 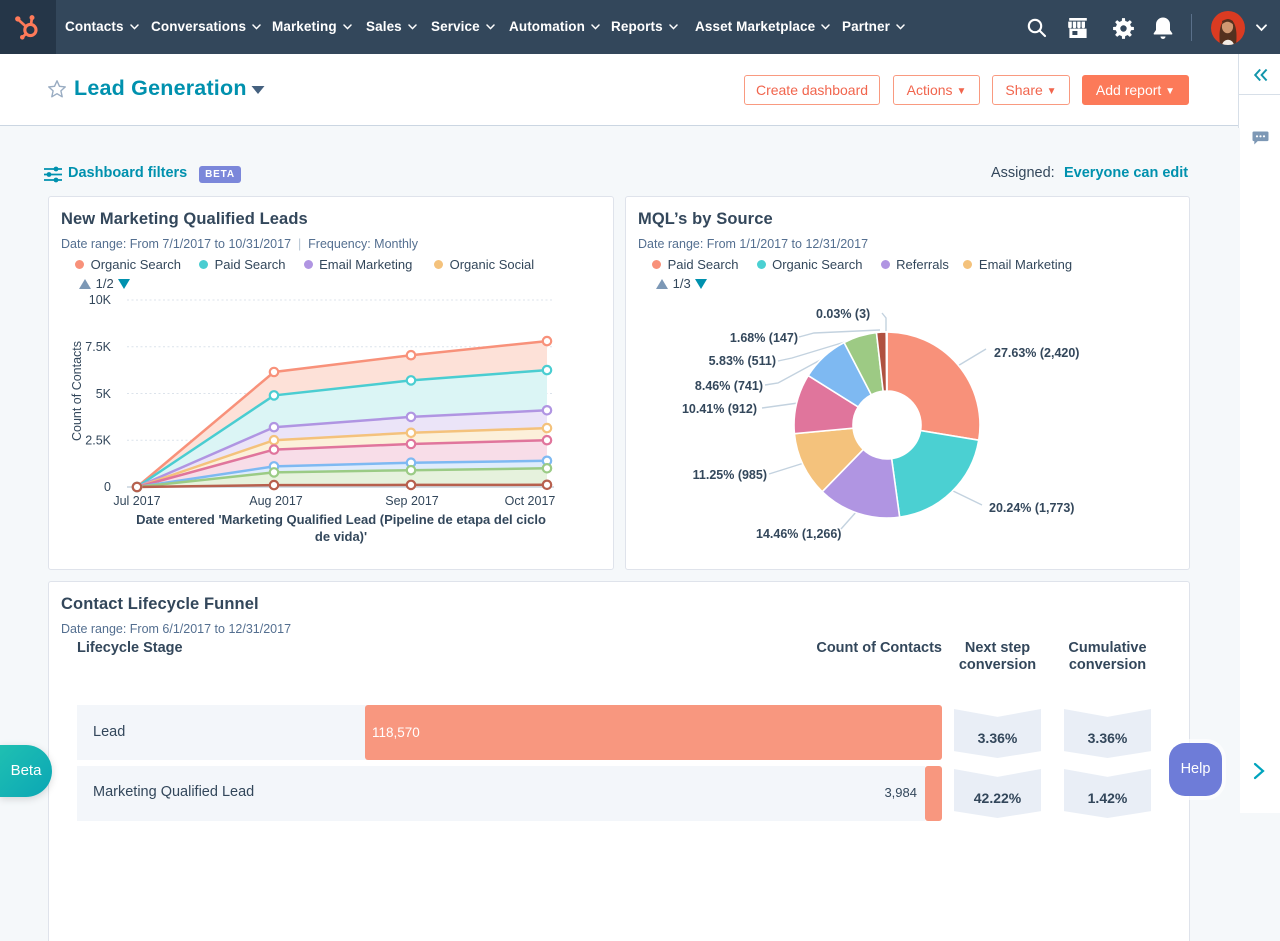 What do you see at coordinates (276, 501) in the screenshot?
I see `svg-text: Aug 2017` at bounding box center [276, 501].